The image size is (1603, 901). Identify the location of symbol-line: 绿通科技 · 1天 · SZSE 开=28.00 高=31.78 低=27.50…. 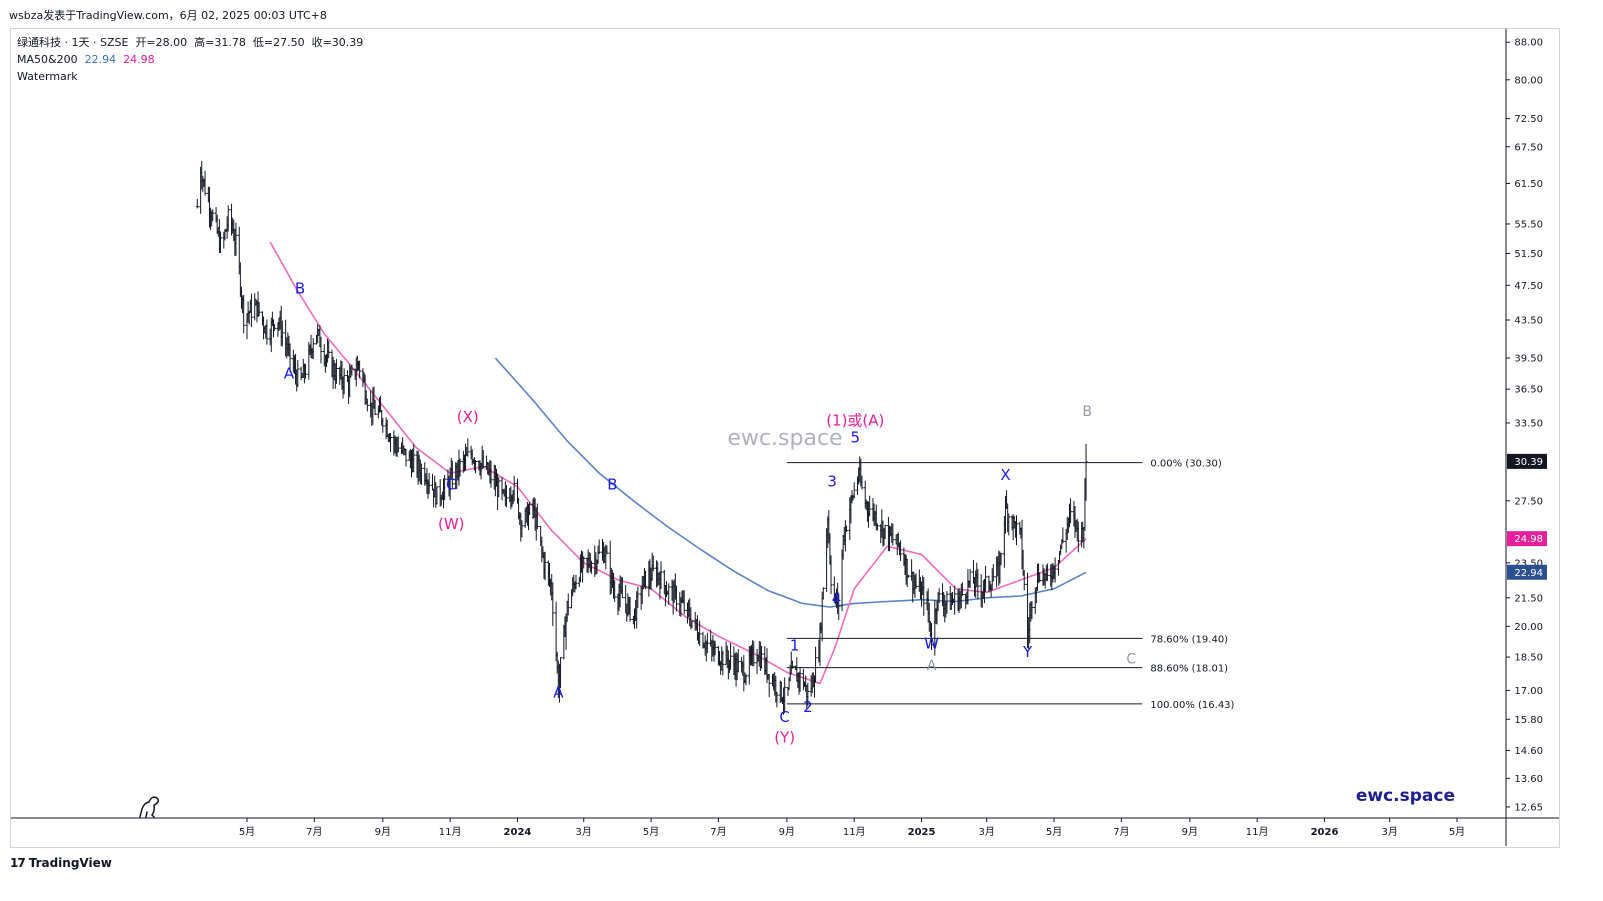
(190, 42).